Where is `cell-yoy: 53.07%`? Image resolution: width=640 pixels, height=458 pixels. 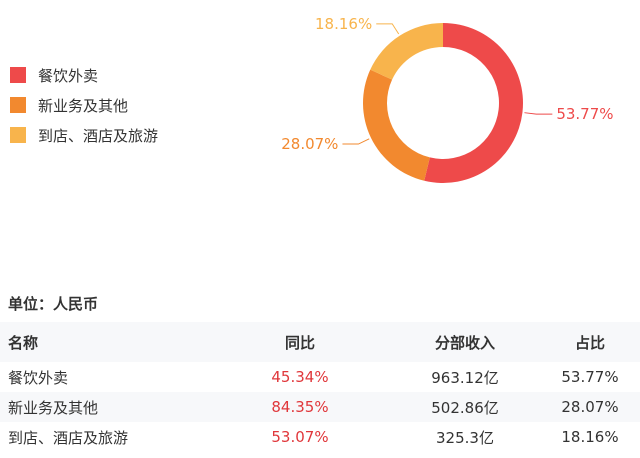
cell-yoy: 53.07% is located at coordinates (300, 437).